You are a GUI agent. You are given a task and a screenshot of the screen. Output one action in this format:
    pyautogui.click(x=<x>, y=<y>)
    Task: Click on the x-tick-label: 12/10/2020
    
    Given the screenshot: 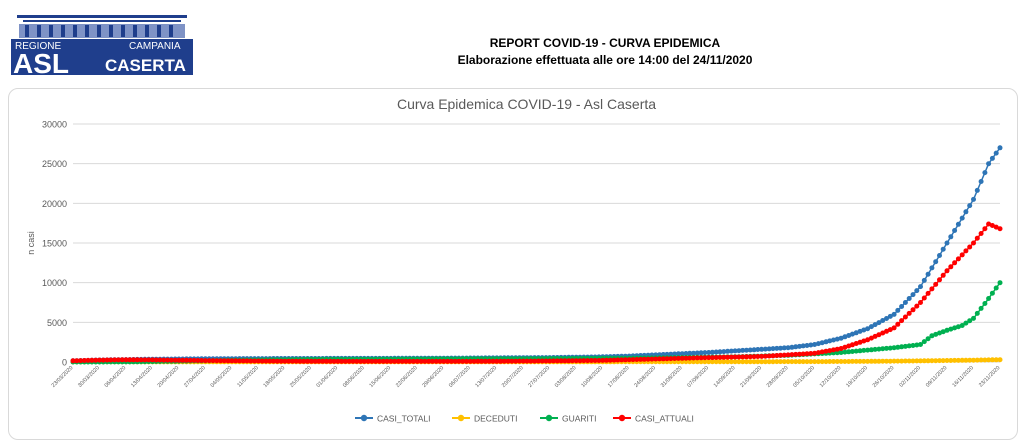 What is the action you would take?
    pyautogui.click(x=831, y=377)
    